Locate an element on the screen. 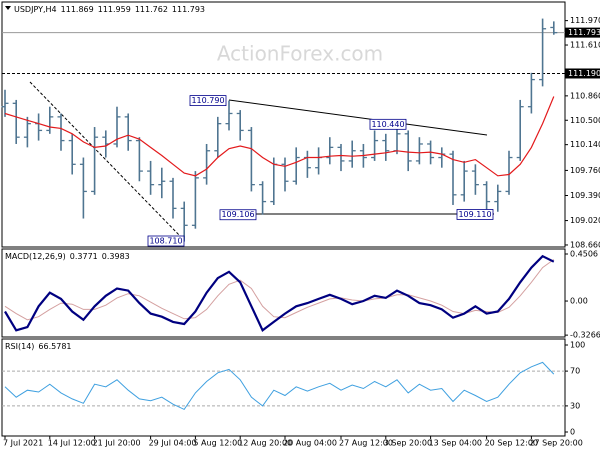 Image resolution: width=600 pixels, height=450 pixels. y-tick-label: 109.760 is located at coordinates (585, 170).